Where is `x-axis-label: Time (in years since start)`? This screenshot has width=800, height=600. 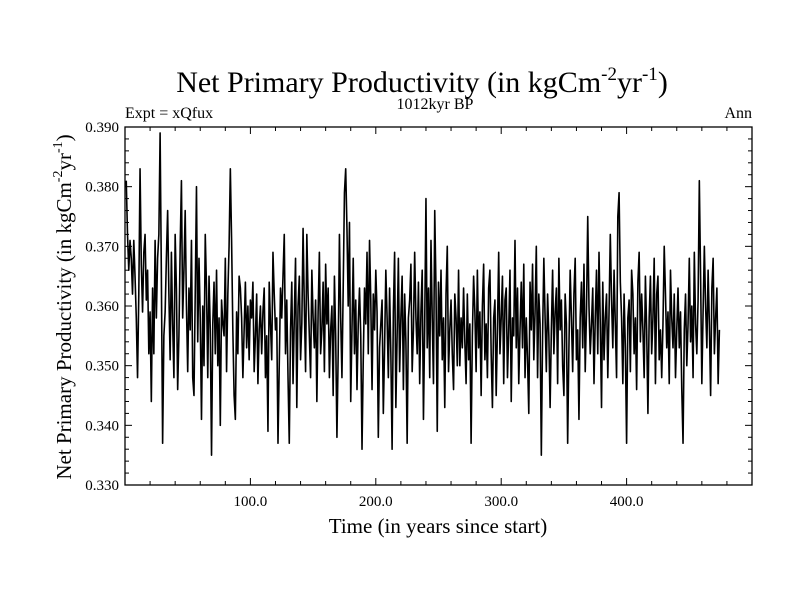
x-axis-label: Time (in years since start) is located at coordinates (438, 526).